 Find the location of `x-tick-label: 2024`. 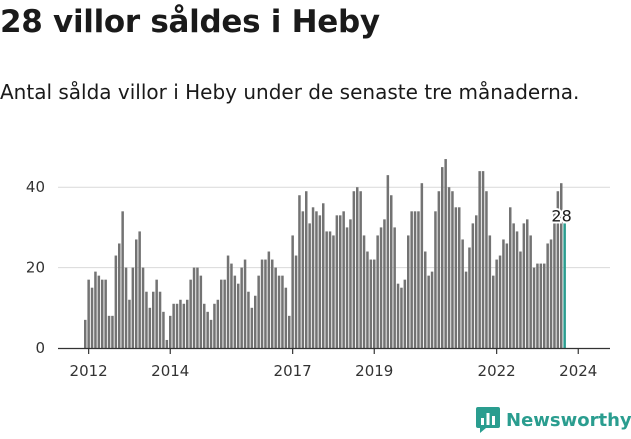

x-tick-label: 2024 is located at coordinates (578, 371).